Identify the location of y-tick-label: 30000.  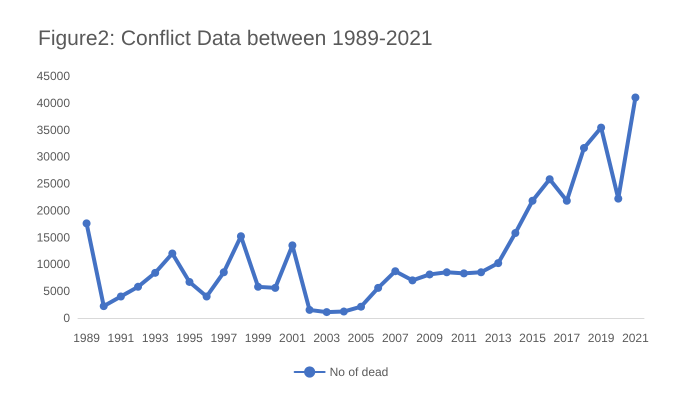
(53, 157).